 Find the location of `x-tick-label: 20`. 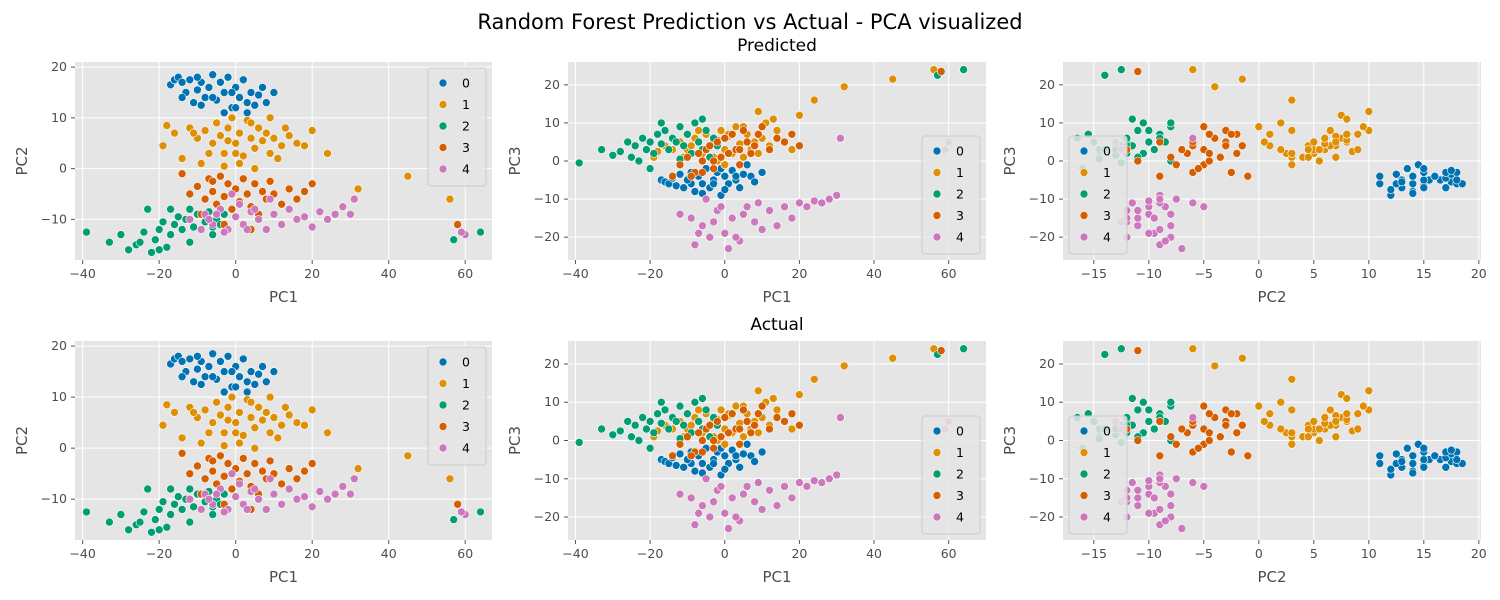

x-tick-label: 20 is located at coordinates (1479, 553).